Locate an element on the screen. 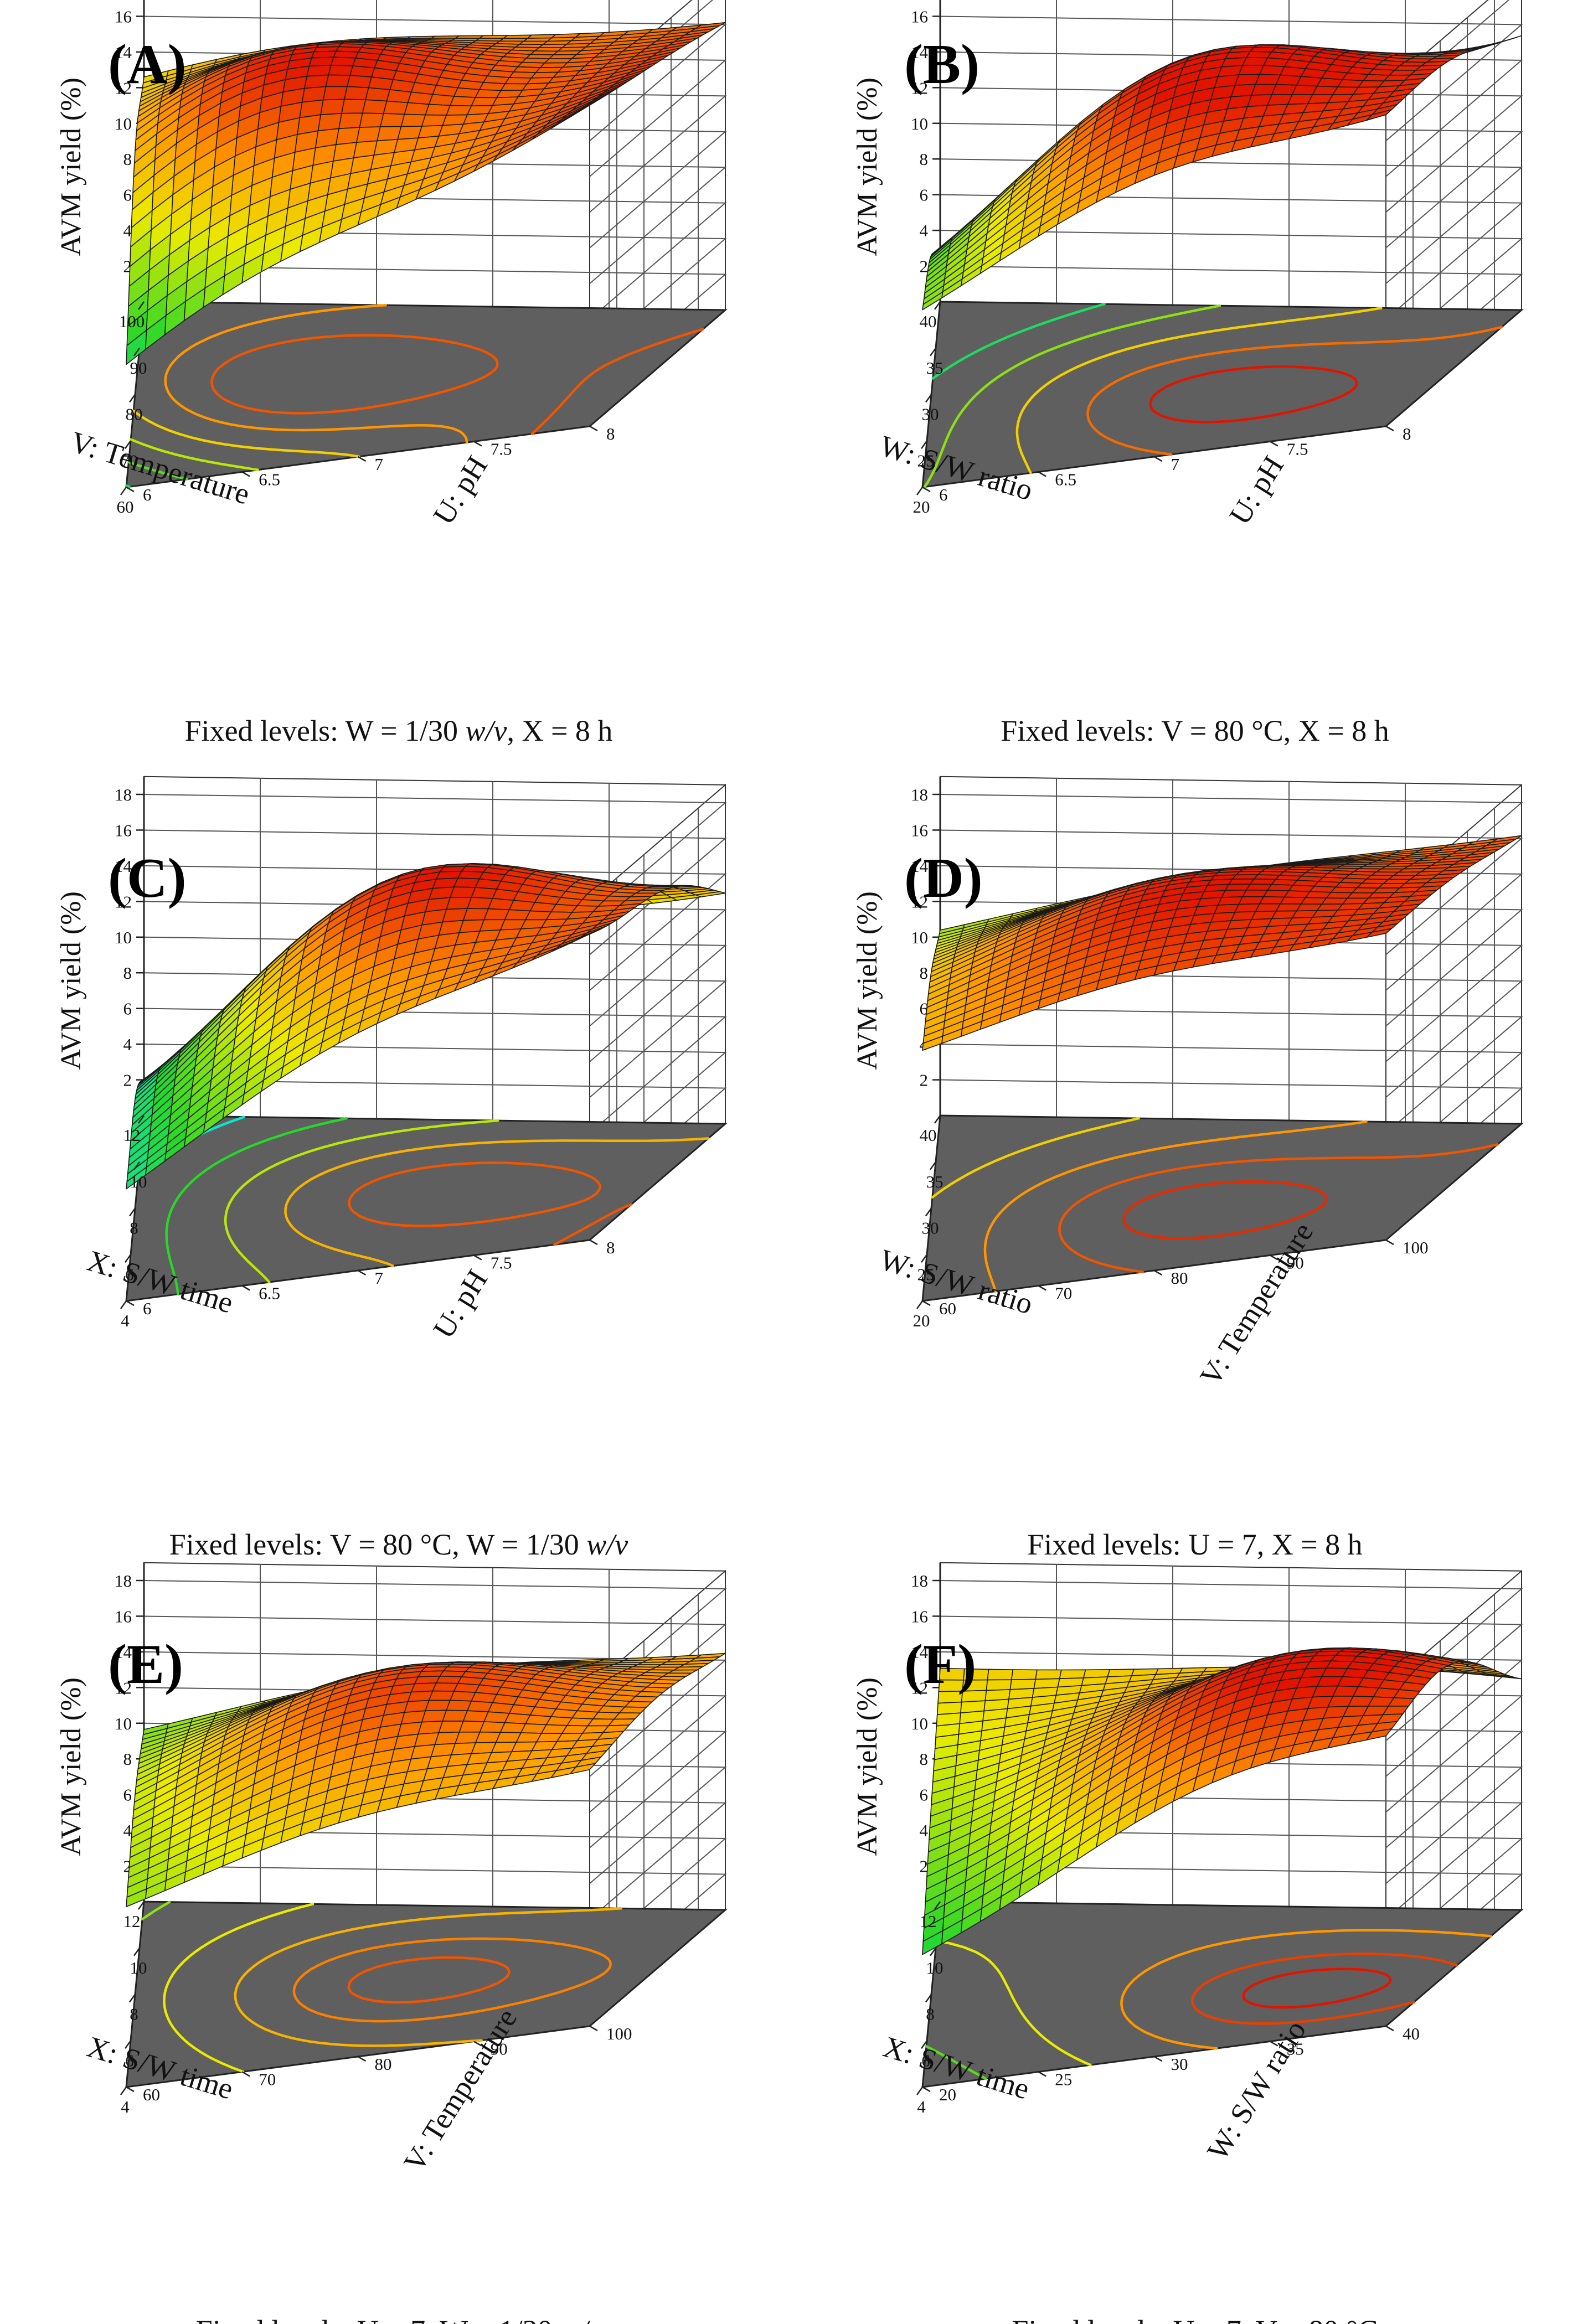 The image size is (1593, 2324). right-axis-label: U: pH is located at coordinates (460, 490).